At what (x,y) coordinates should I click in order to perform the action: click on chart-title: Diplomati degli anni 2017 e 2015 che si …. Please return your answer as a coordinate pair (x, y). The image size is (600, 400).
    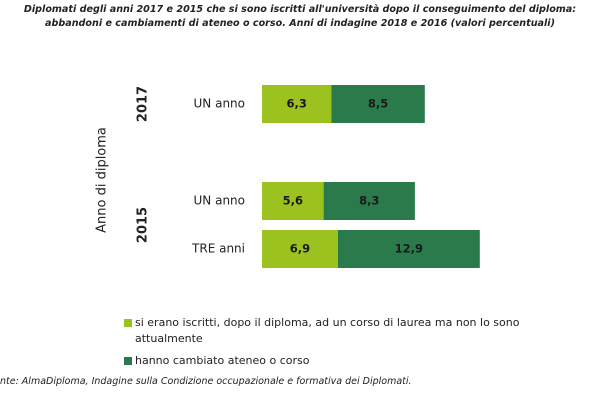
    Looking at the image, I should click on (300, 16).